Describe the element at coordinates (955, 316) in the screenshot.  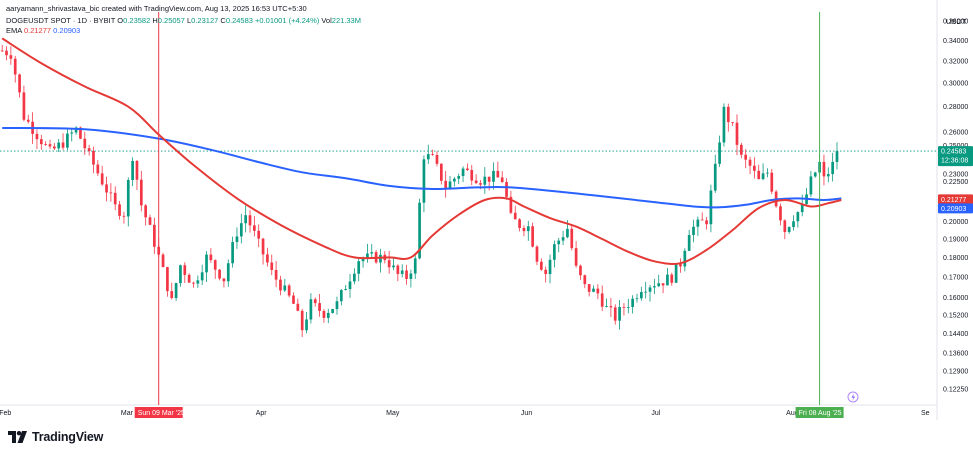
I see `y-tick-label: 0.15200` at that location.